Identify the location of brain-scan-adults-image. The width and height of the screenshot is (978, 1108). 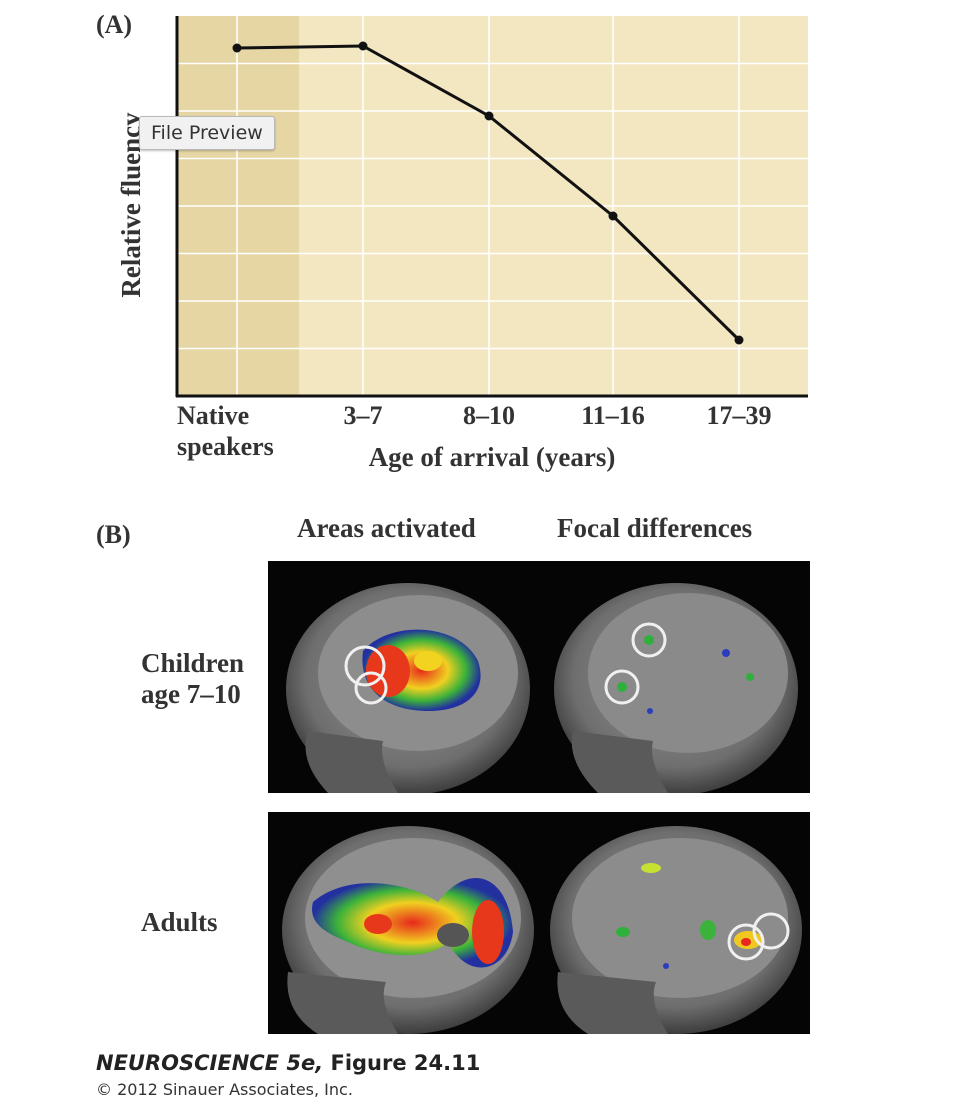
(542, 930).